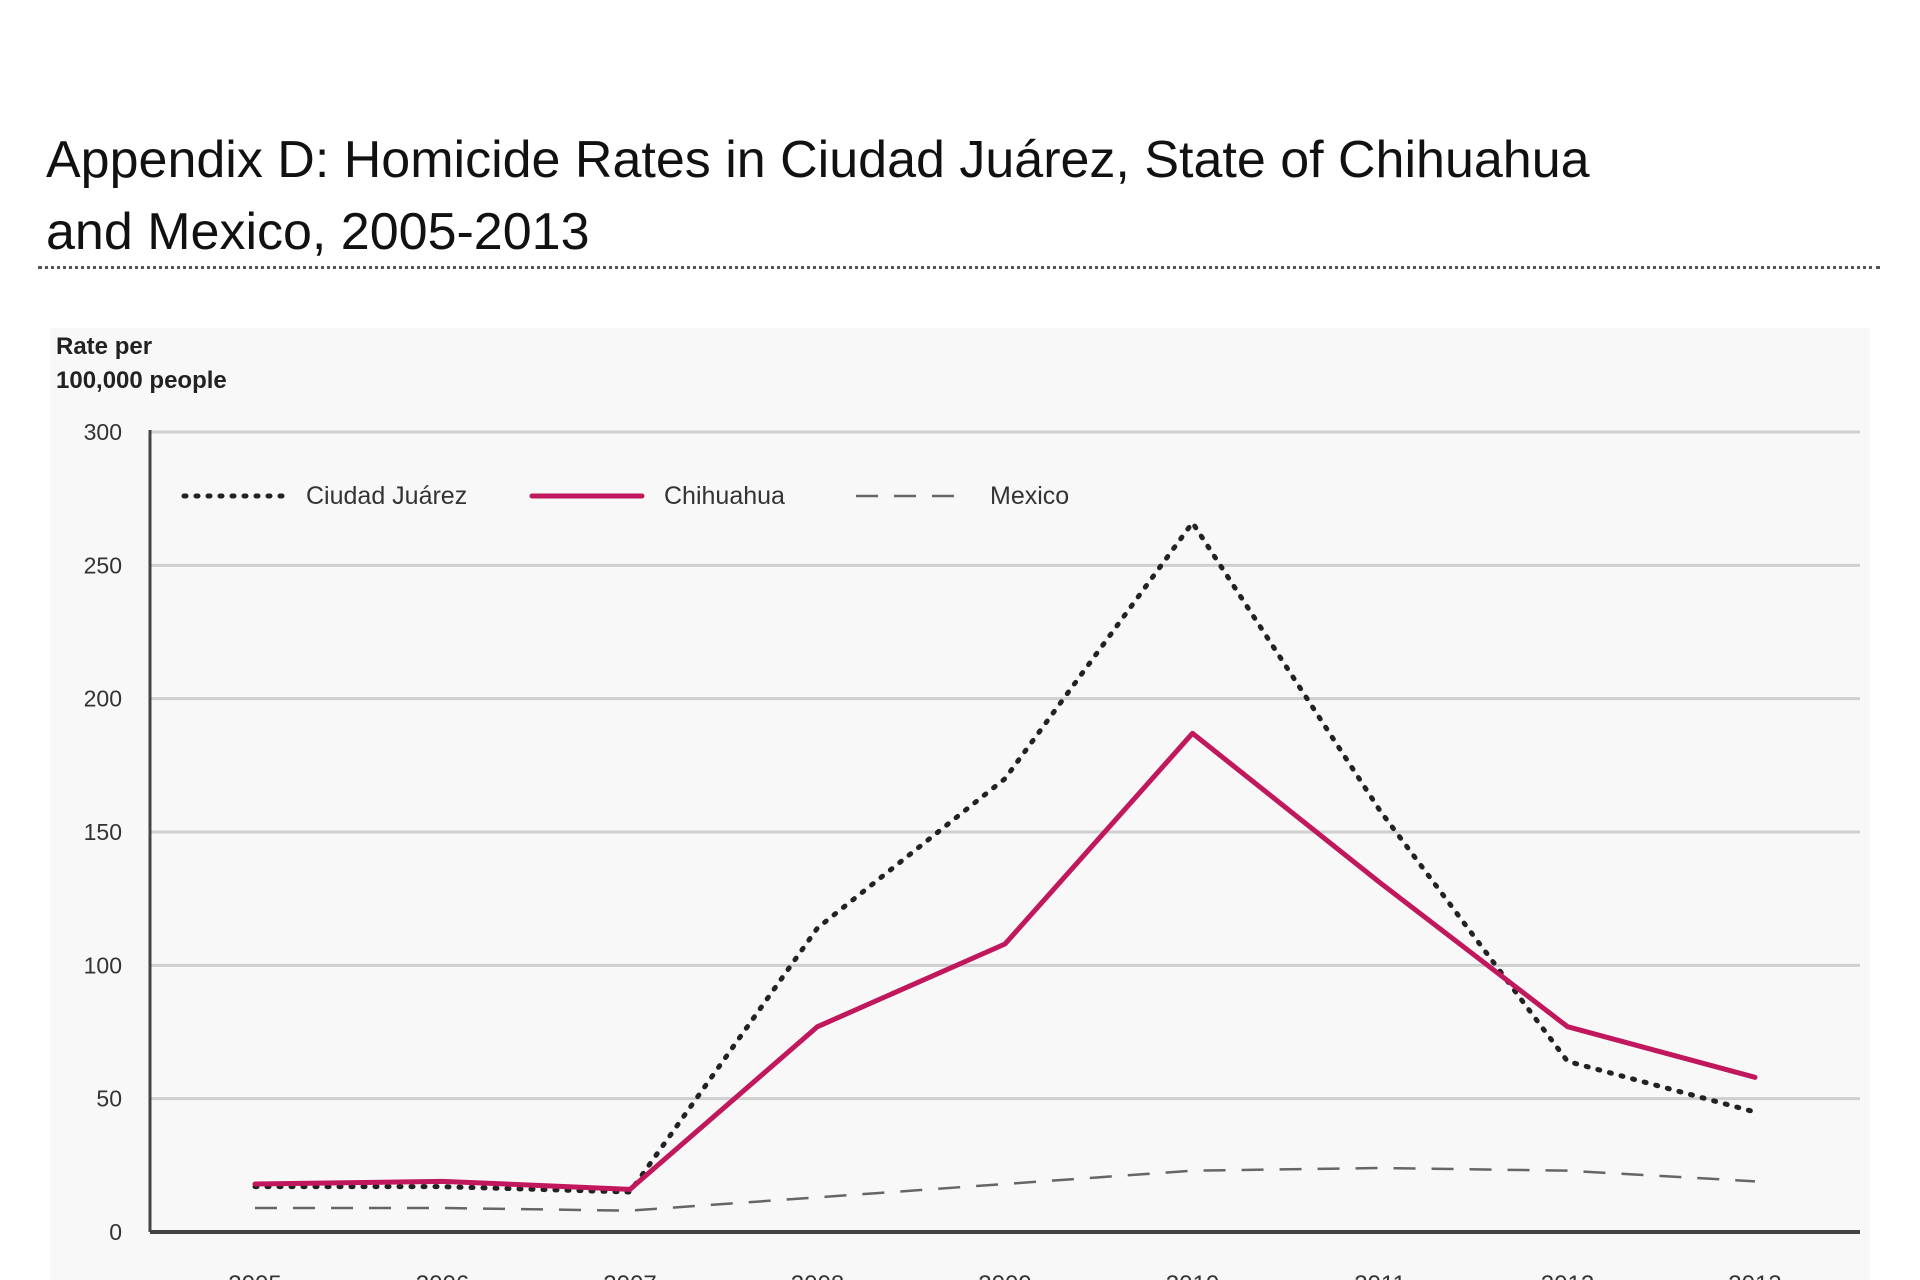 The width and height of the screenshot is (1920, 1280). What do you see at coordinates (386, 496) in the screenshot?
I see `legend-label-ciudad-ju-rez: Ciudad Juárez` at bounding box center [386, 496].